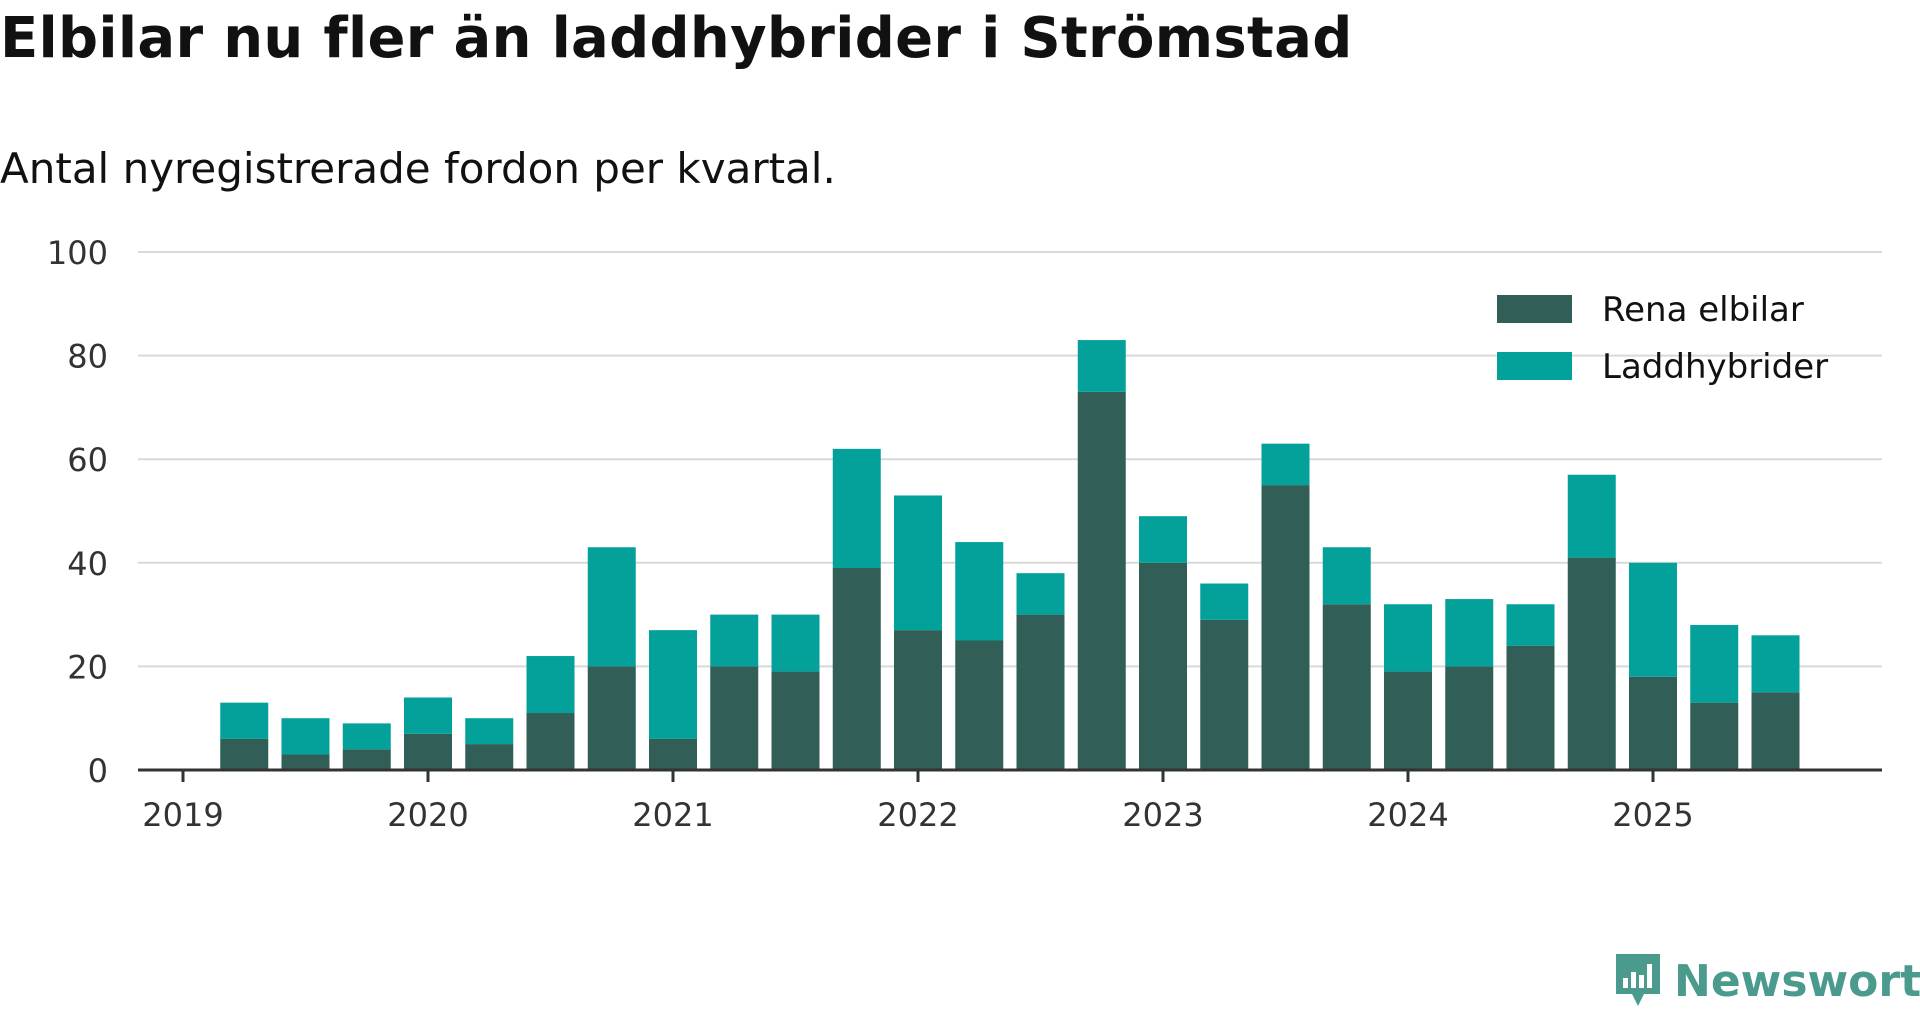 The image size is (1920, 1012). Describe the element at coordinates (77, 253) in the screenshot. I see `y-tick-label: 100` at that location.